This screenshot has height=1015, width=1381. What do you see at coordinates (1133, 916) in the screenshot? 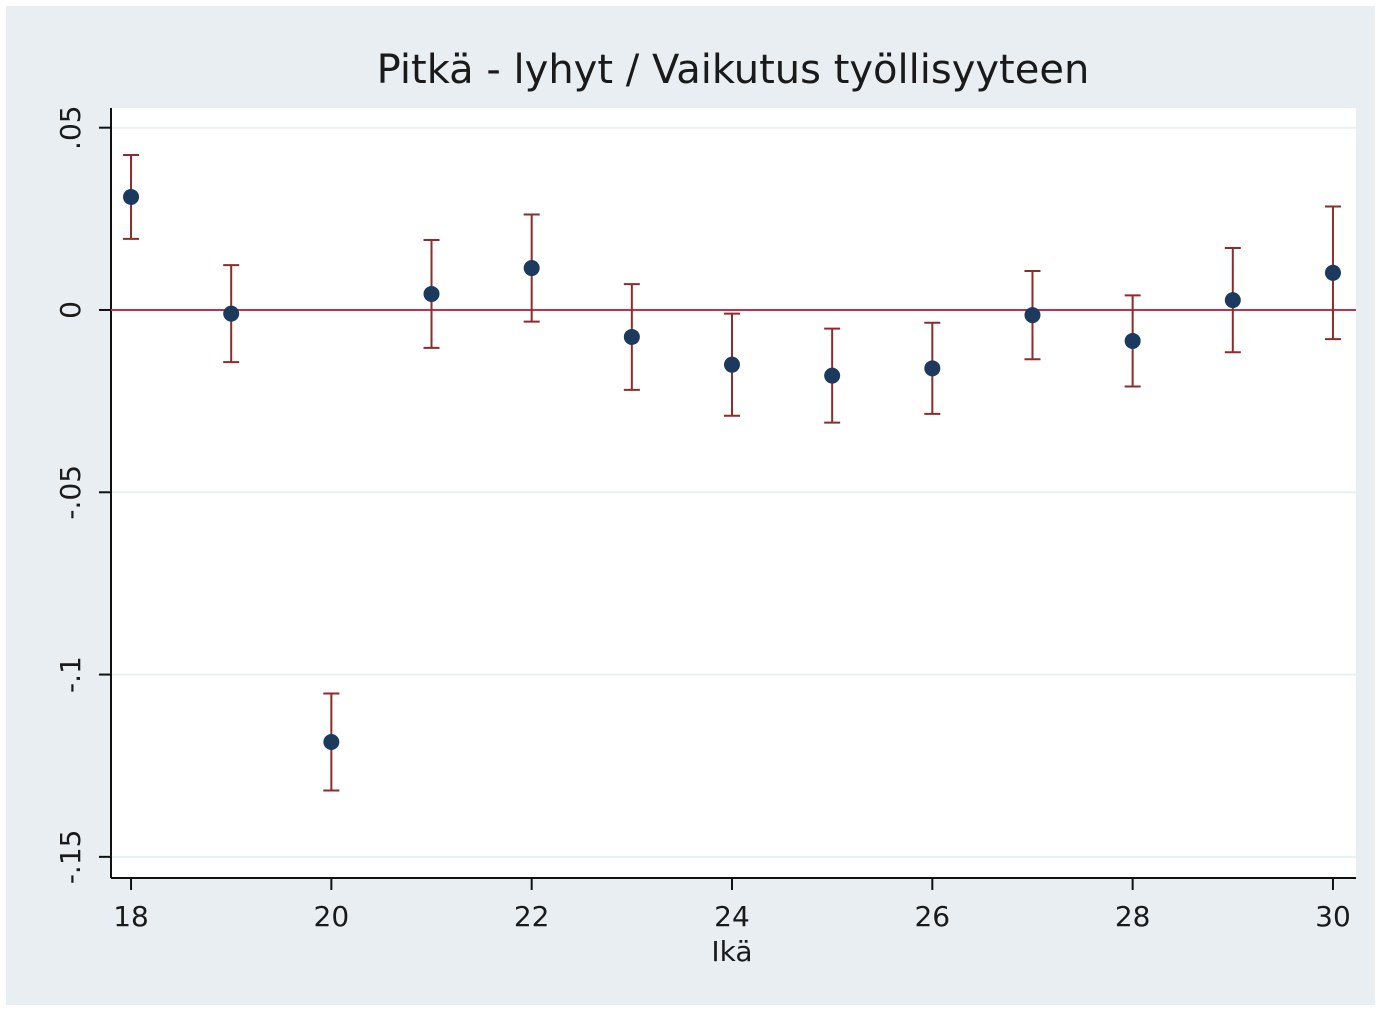
I see `x-tick-label: 28` at bounding box center [1133, 916].